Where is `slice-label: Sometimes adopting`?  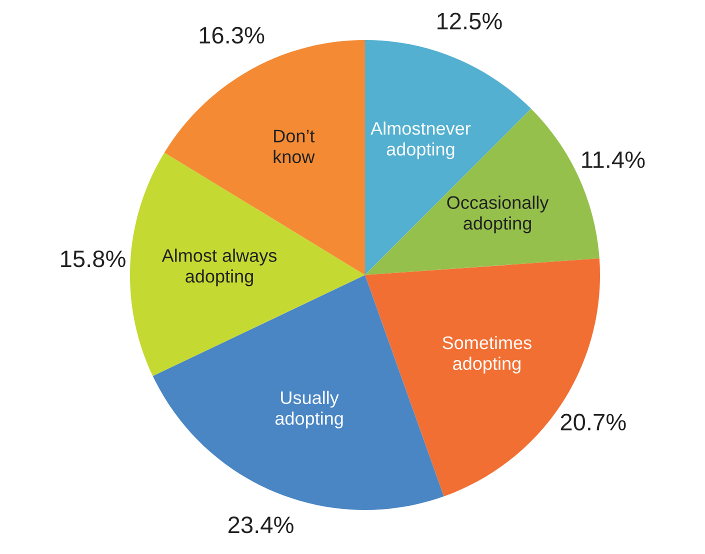 slice-label: Sometimes adopting is located at coordinates (487, 355).